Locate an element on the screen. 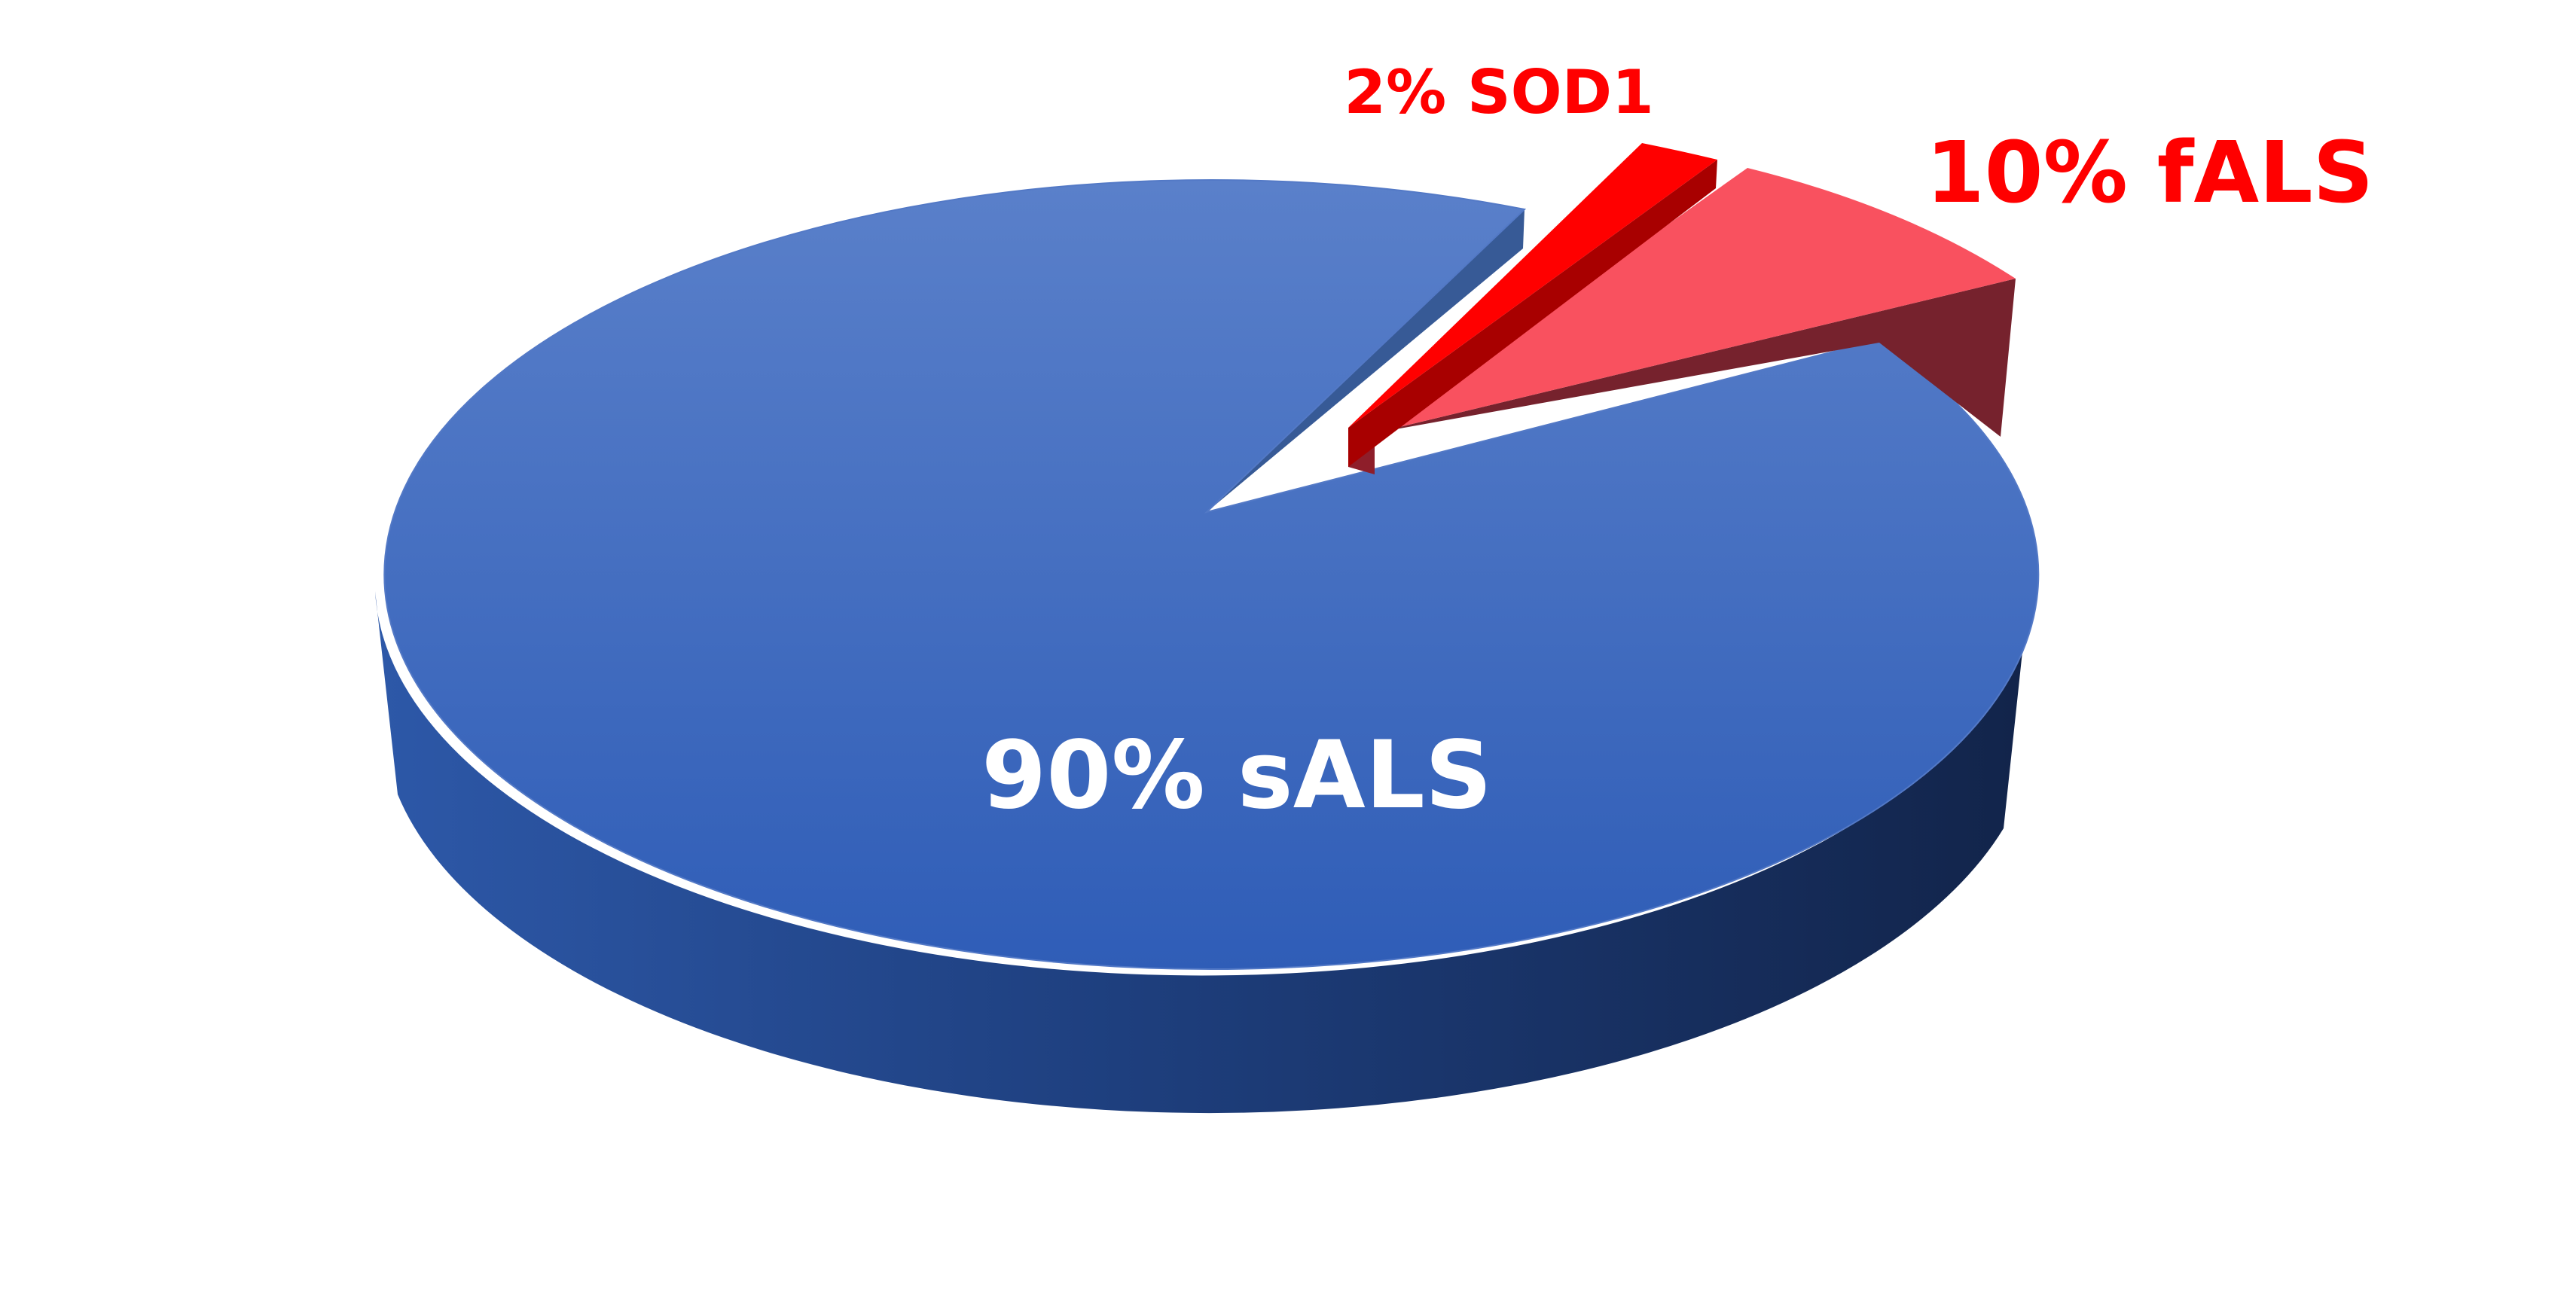 This screenshot has width=2576, height=1305. slice-label-sod1: 2% SOD1 is located at coordinates (1499, 92).